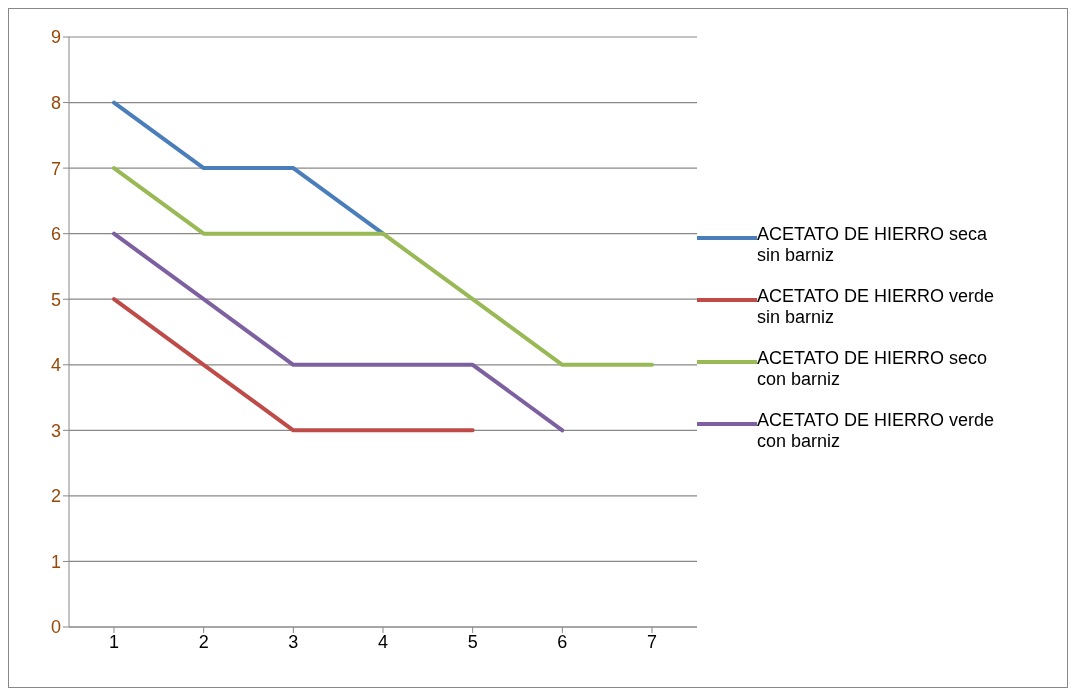 The height and width of the screenshot is (696, 1075). I want to click on y-tick-label: 9, so click(55, 37).